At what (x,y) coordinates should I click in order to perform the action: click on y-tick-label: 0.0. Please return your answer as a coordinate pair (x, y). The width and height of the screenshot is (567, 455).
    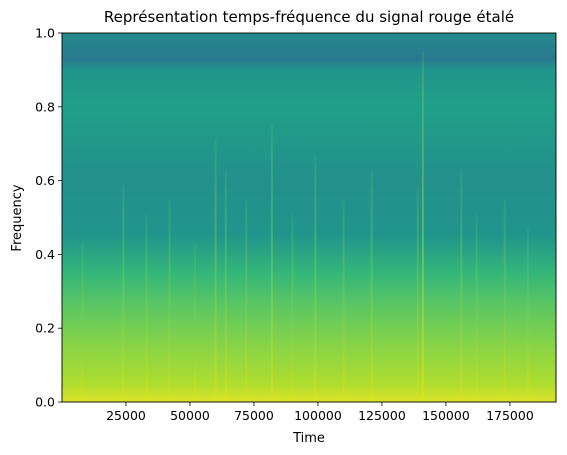
    Looking at the image, I should click on (45, 402).